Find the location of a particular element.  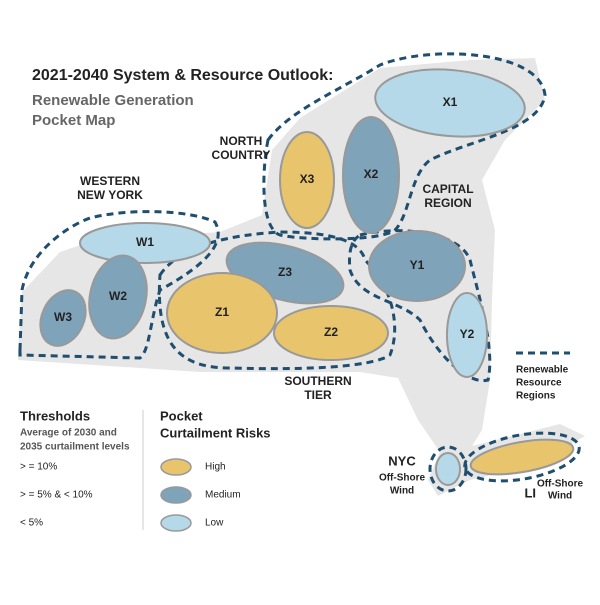

threshold-level: > = 10% is located at coordinates (38, 467).